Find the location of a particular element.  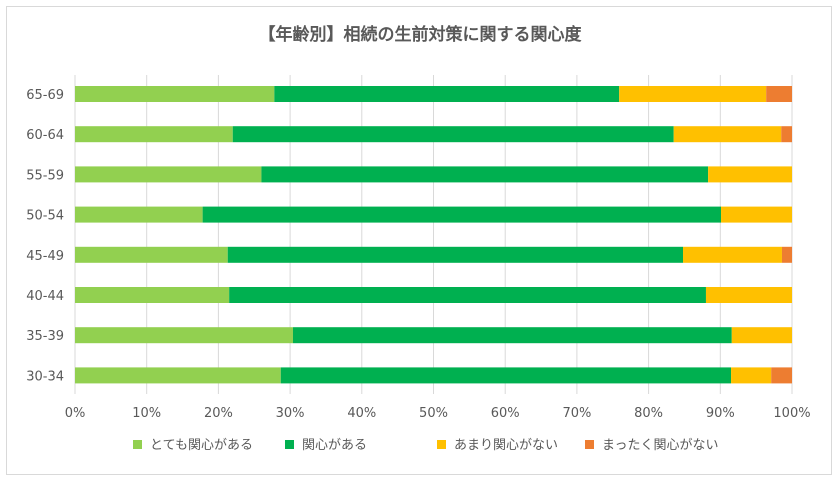

x-tick-labels: 0% 10% 20% 30% 40% 50% 60% 70% 80% 90% 100% is located at coordinates (438, 413).